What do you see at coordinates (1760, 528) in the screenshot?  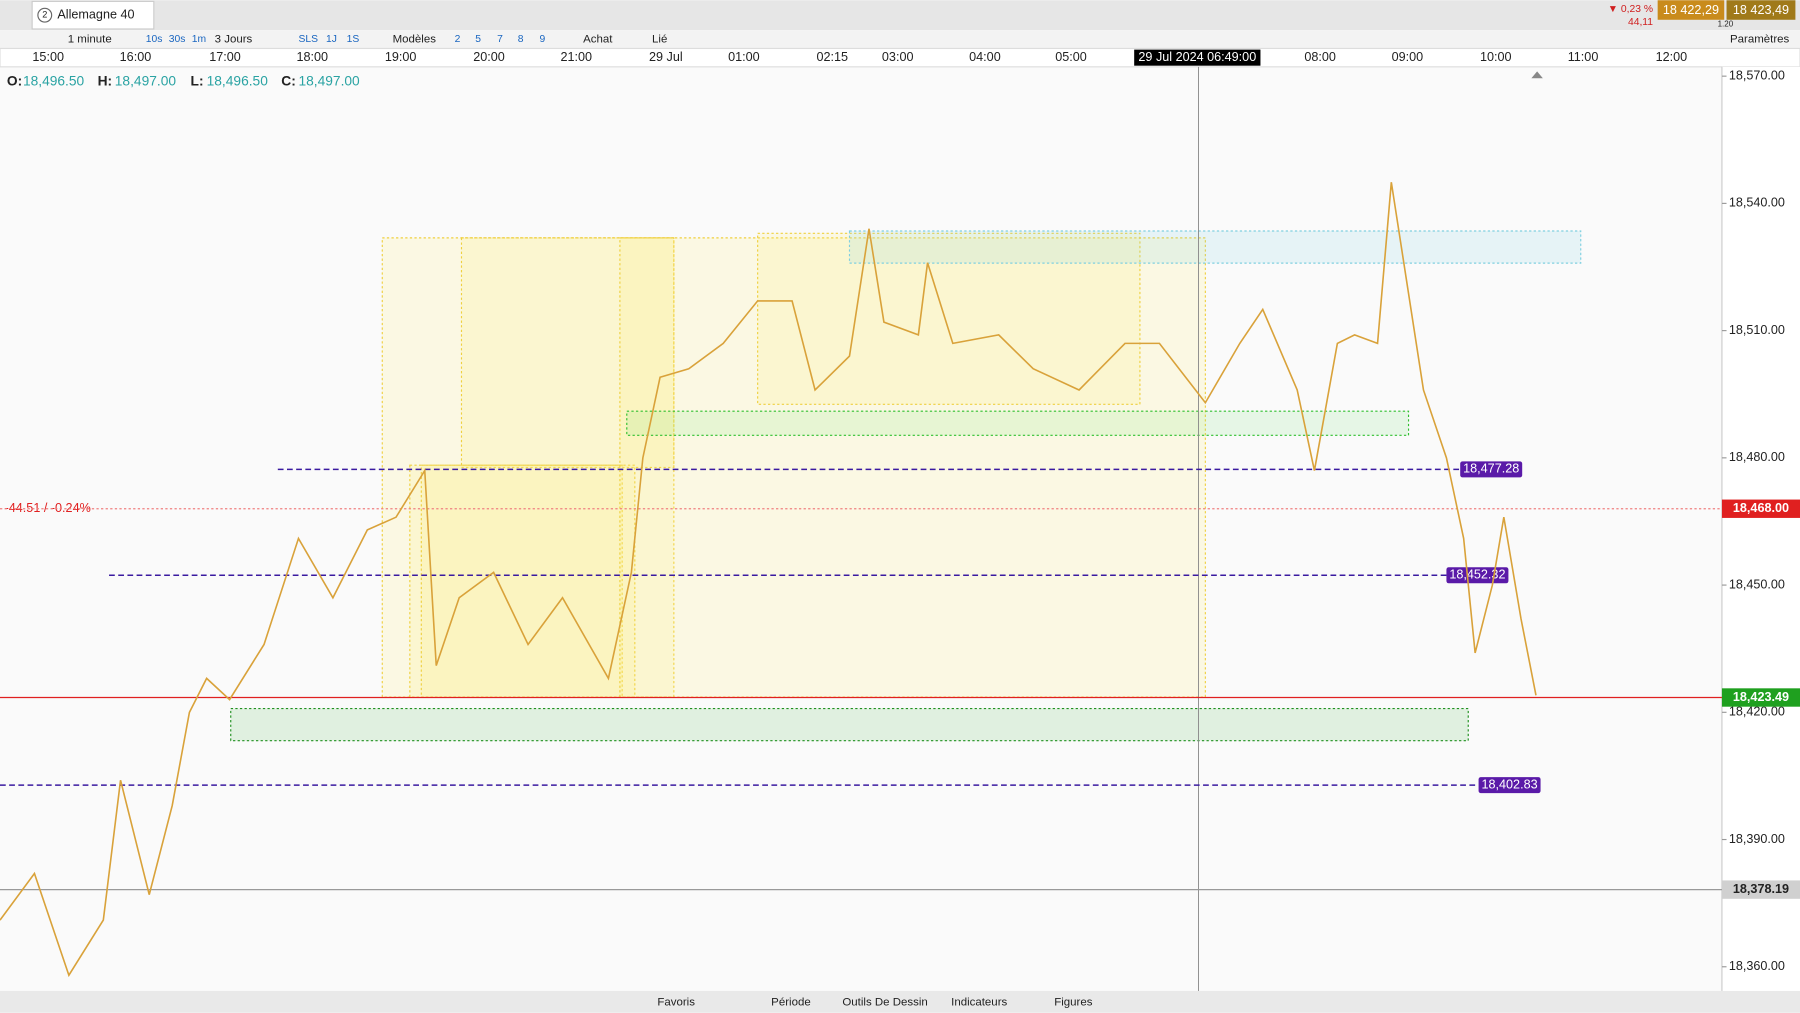 I see `price-axis` at bounding box center [1760, 528].